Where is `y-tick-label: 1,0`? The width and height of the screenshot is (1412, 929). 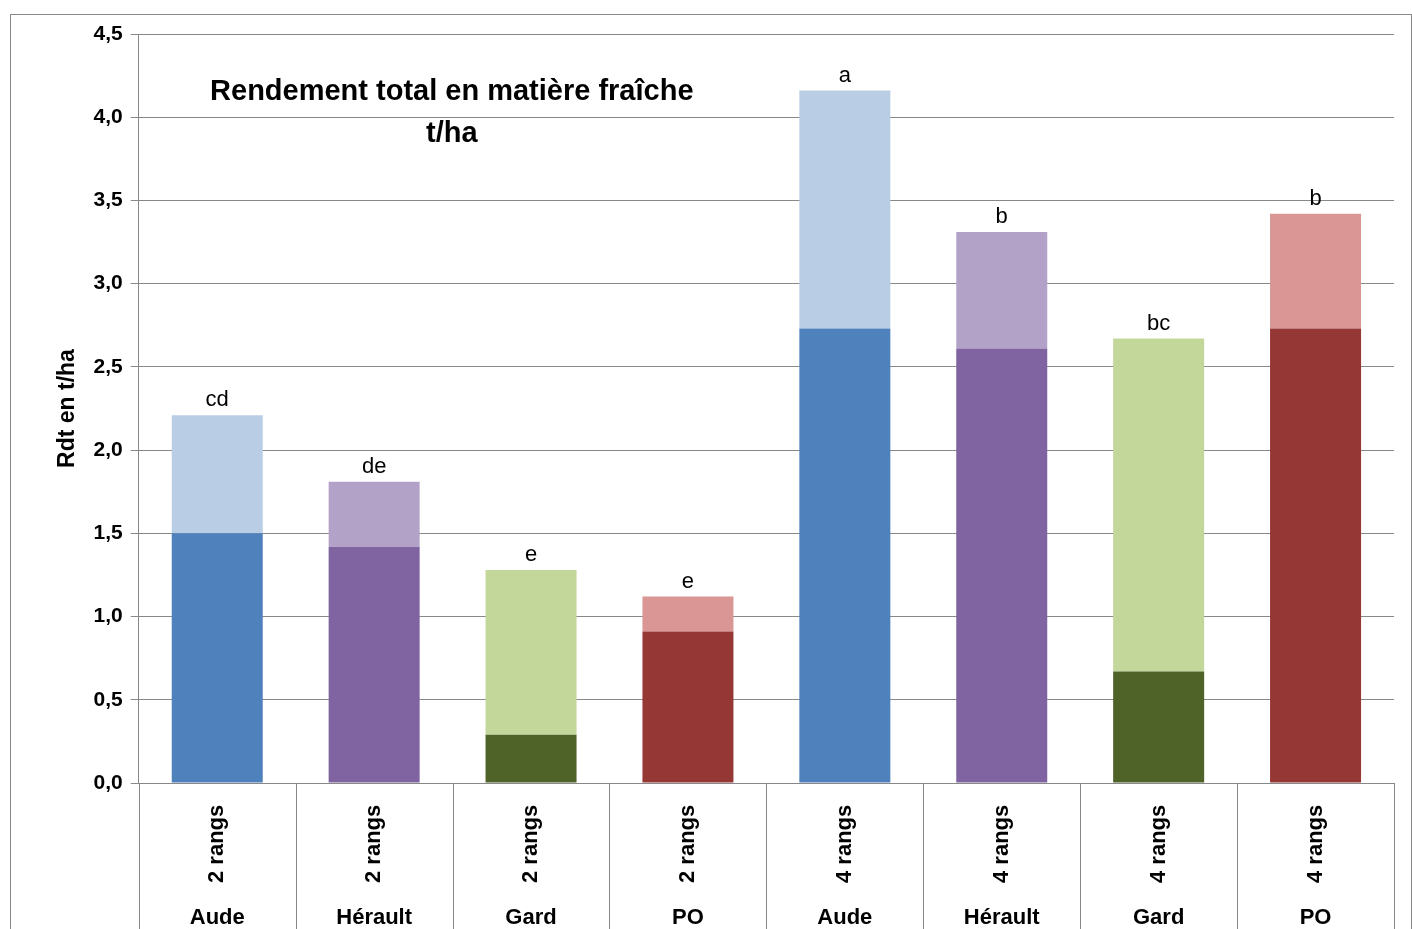
y-tick-label: 1,0 is located at coordinates (108, 615).